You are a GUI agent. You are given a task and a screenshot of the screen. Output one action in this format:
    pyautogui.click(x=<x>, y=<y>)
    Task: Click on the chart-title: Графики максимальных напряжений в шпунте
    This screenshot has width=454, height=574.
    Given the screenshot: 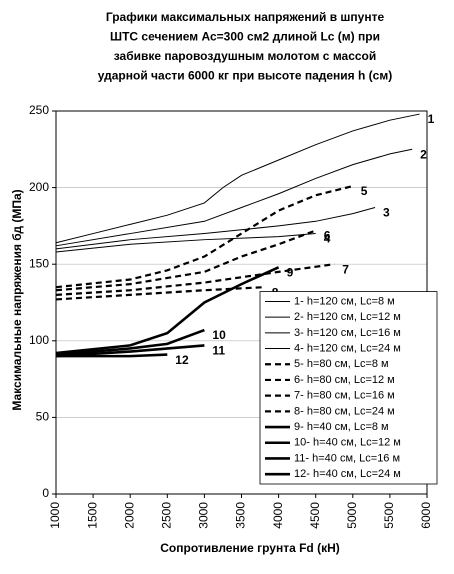 What is the action you would take?
    pyautogui.click(x=245, y=17)
    